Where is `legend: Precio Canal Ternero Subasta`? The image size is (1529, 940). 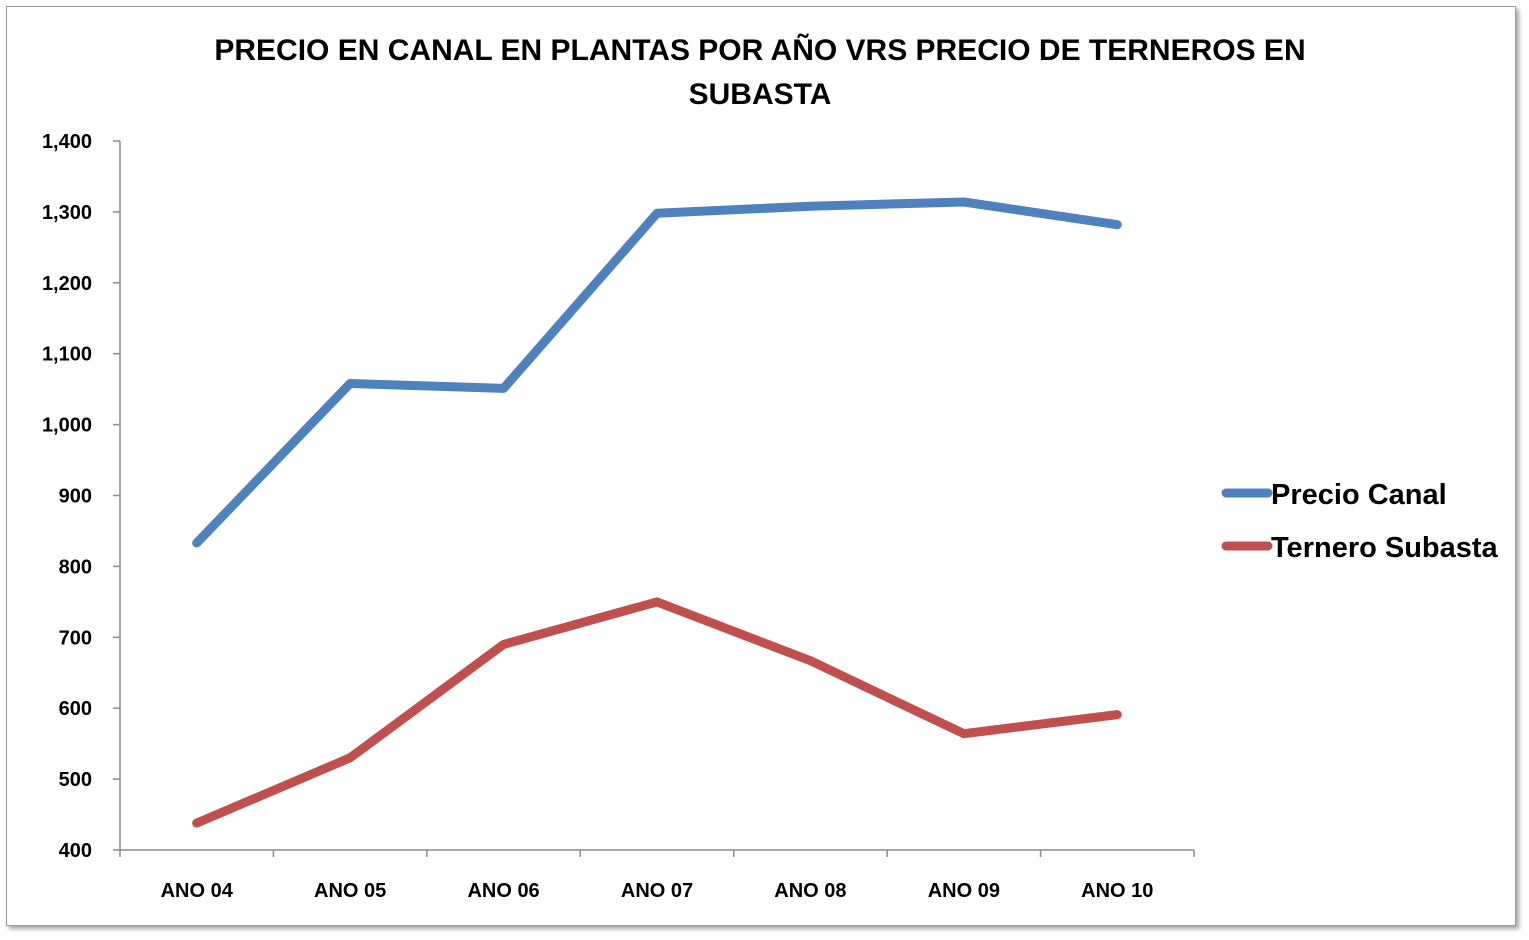 legend: Precio Canal Ternero Subasta is located at coordinates (1360, 521).